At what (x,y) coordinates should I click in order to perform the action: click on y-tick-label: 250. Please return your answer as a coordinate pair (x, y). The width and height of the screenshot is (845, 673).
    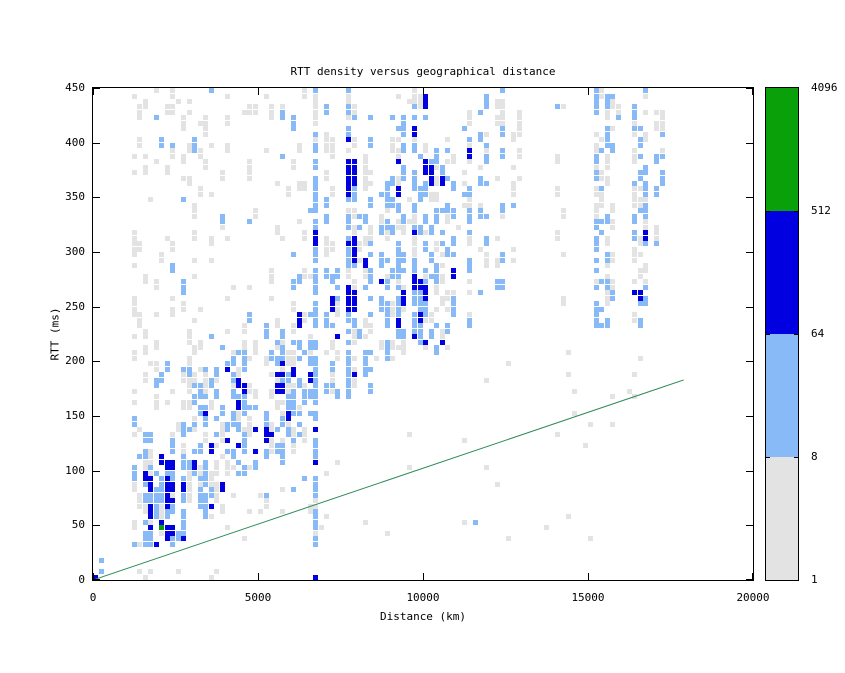
    Looking at the image, I should click on (75, 306).